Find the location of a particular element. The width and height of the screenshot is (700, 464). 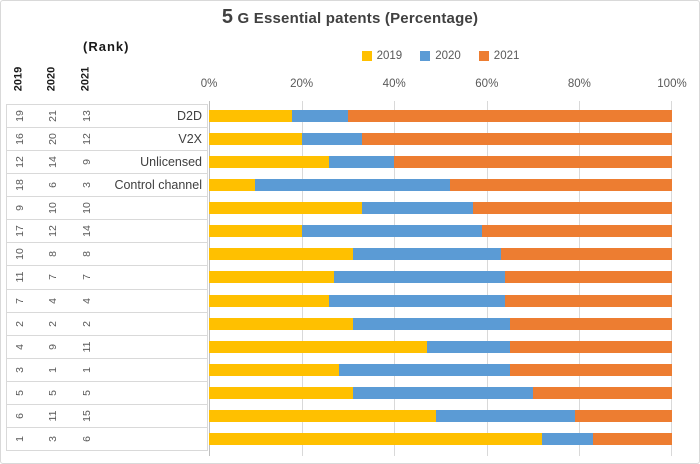

chart-title: 5 G Essential patents (Percentage) is located at coordinates (350, 17).